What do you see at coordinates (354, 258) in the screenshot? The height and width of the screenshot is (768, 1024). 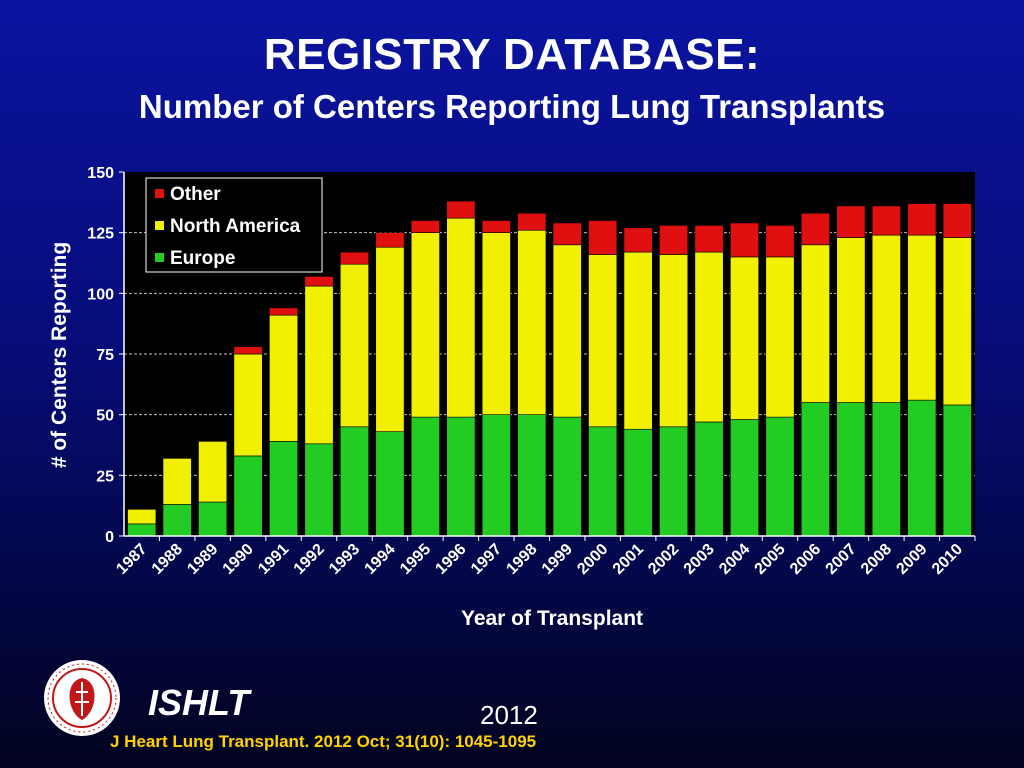 I see `bar-other-1993` at bounding box center [354, 258].